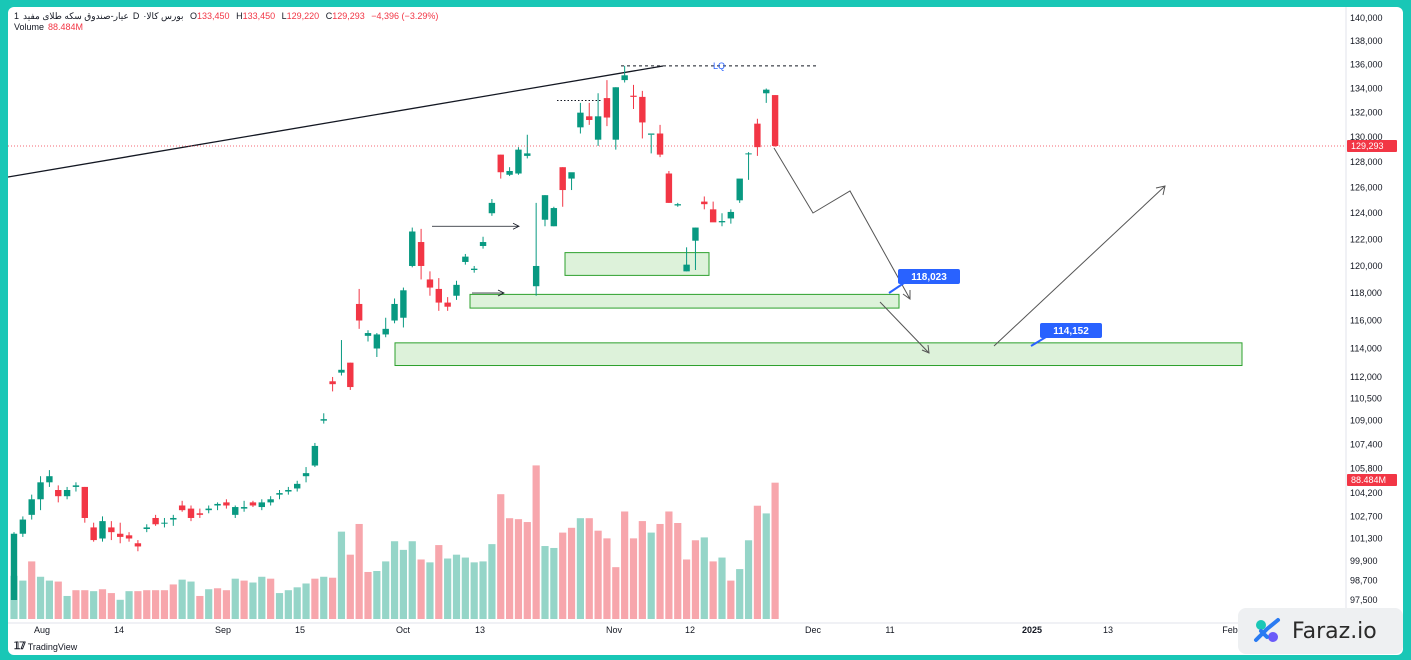  What do you see at coordinates (194, 16) in the screenshot?
I see `ohlc-open-label: O` at bounding box center [194, 16].